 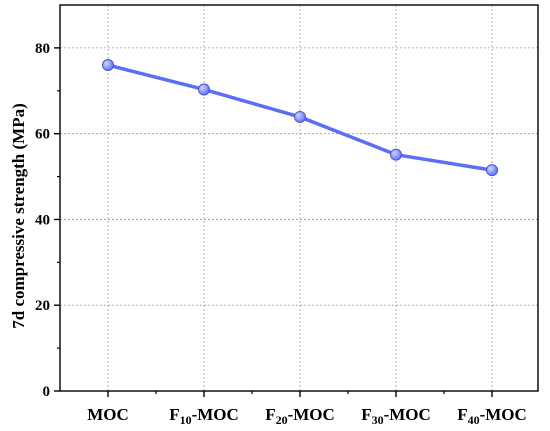 I want to click on x-tick-label: F30-MOC, so click(x=396, y=416).